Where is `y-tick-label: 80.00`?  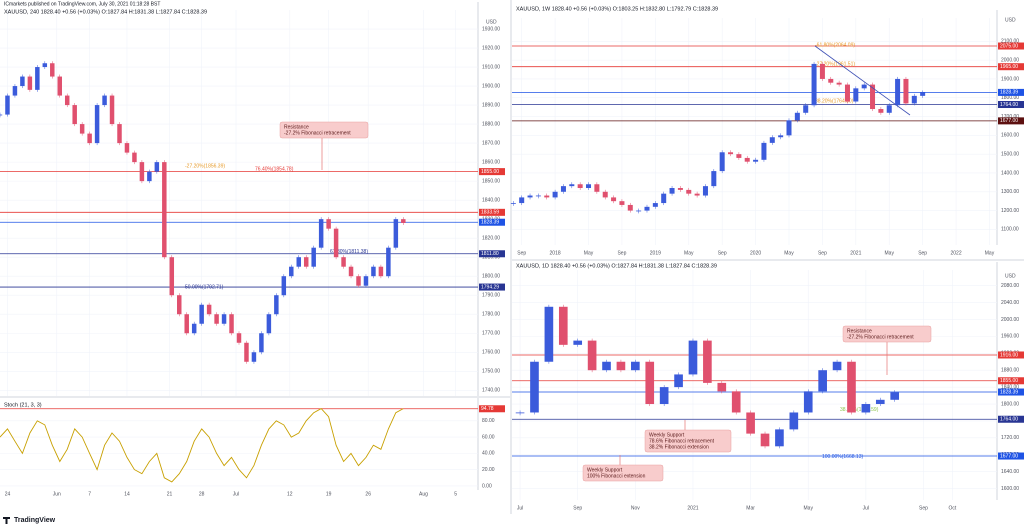 y-tick-label: 80.00 is located at coordinates (488, 421).